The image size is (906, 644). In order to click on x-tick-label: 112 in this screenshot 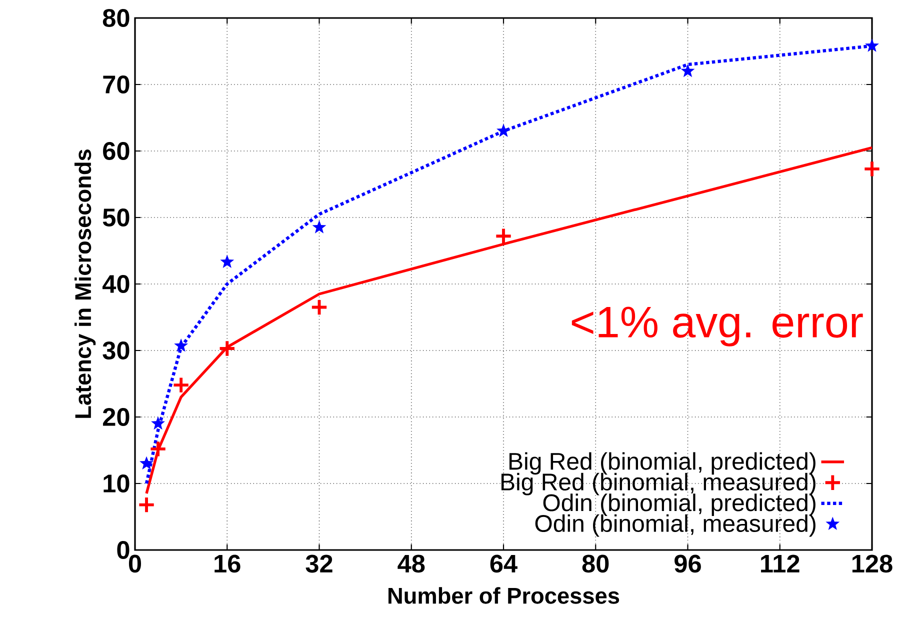, I will do `click(780, 563)`.